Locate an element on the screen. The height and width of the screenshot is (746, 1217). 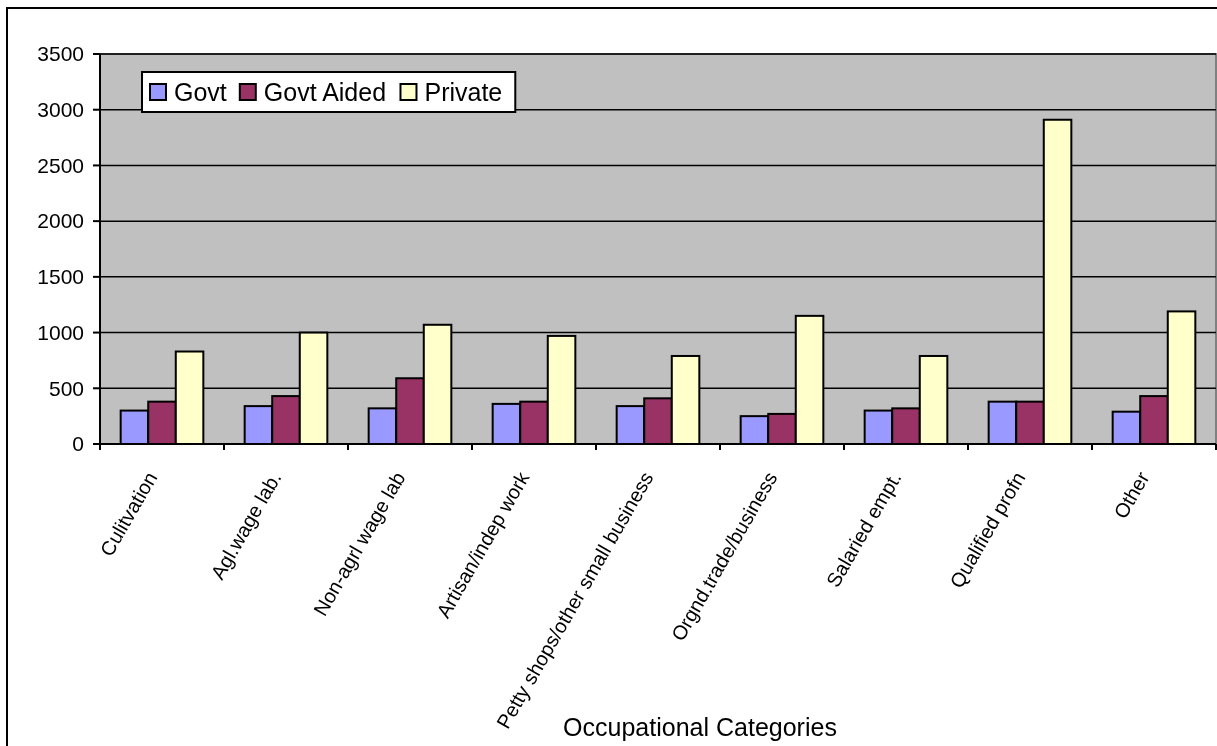
legend-label: Govt is located at coordinates (200, 91).